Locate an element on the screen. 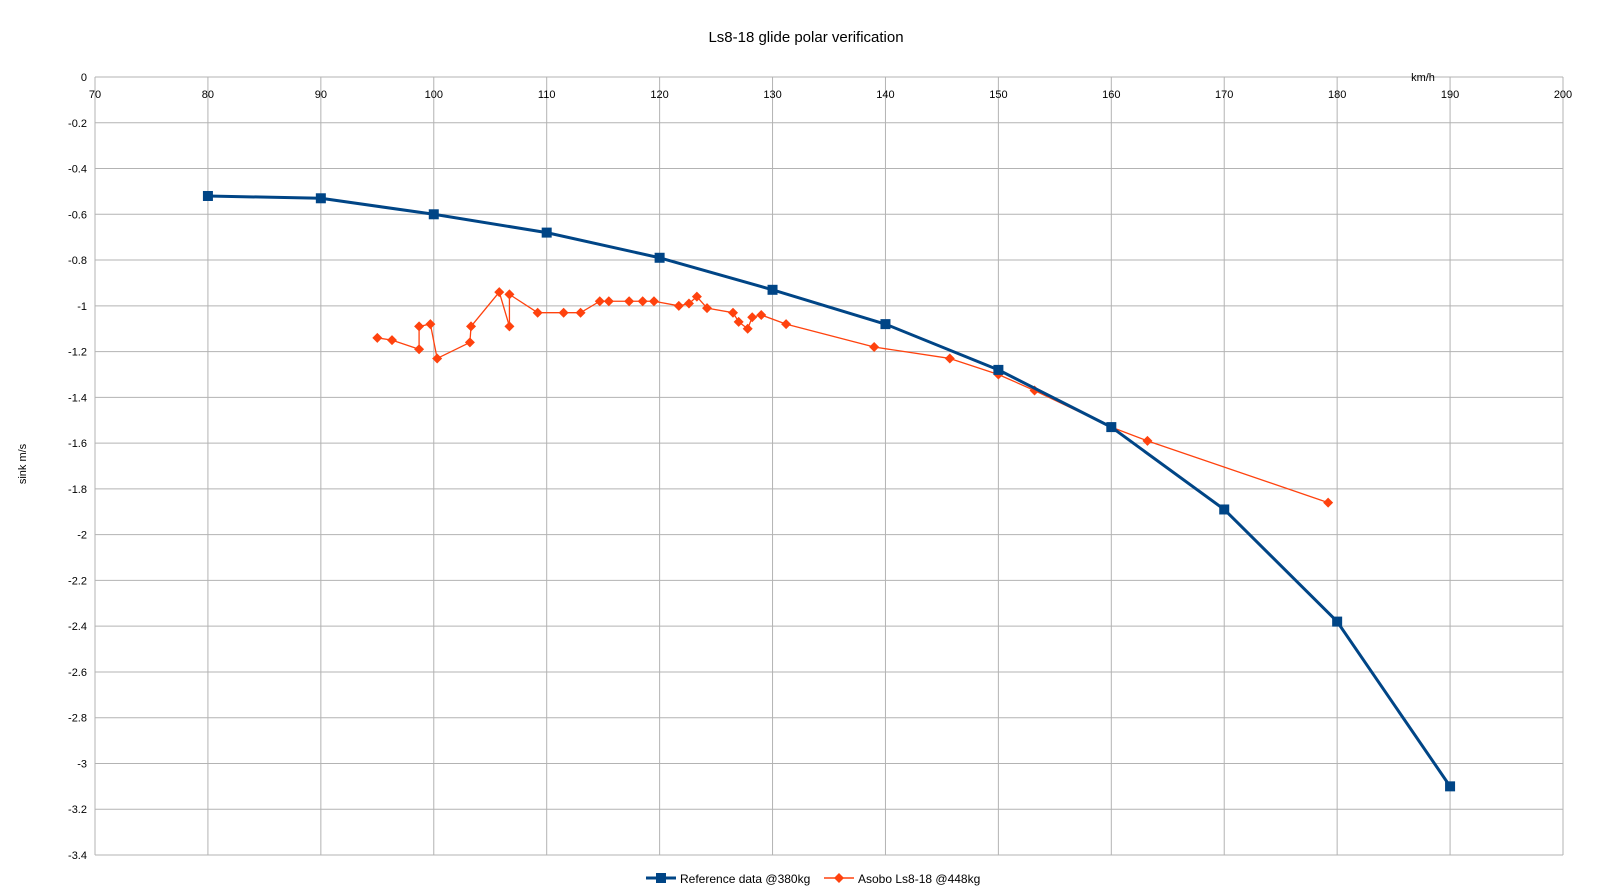 This screenshot has height=895, width=1609. asobo-line is located at coordinates (853, 397).